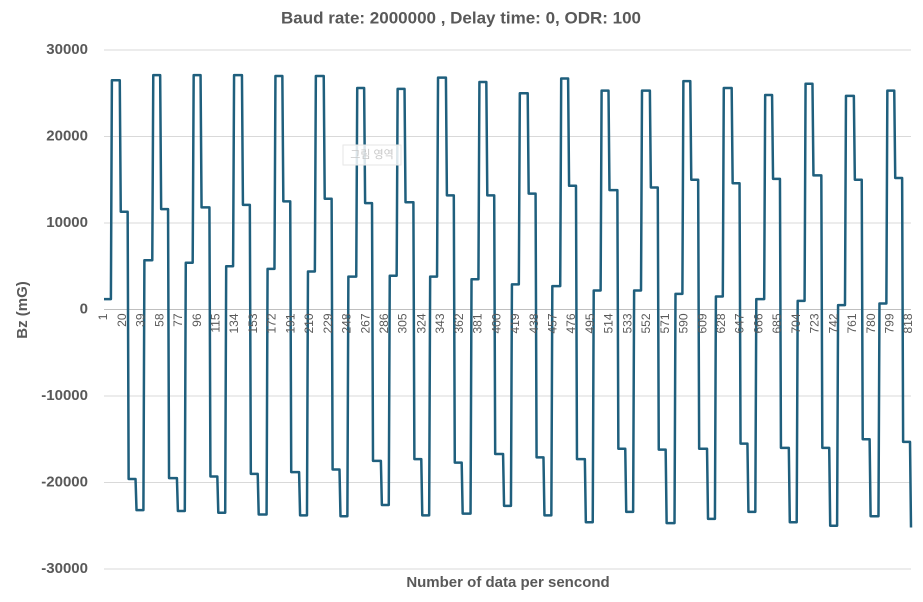 The width and height of the screenshot is (923, 602). Describe the element at coordinates (234, 323) in the screenshot. I see `x-tick-label: 134` at that location.